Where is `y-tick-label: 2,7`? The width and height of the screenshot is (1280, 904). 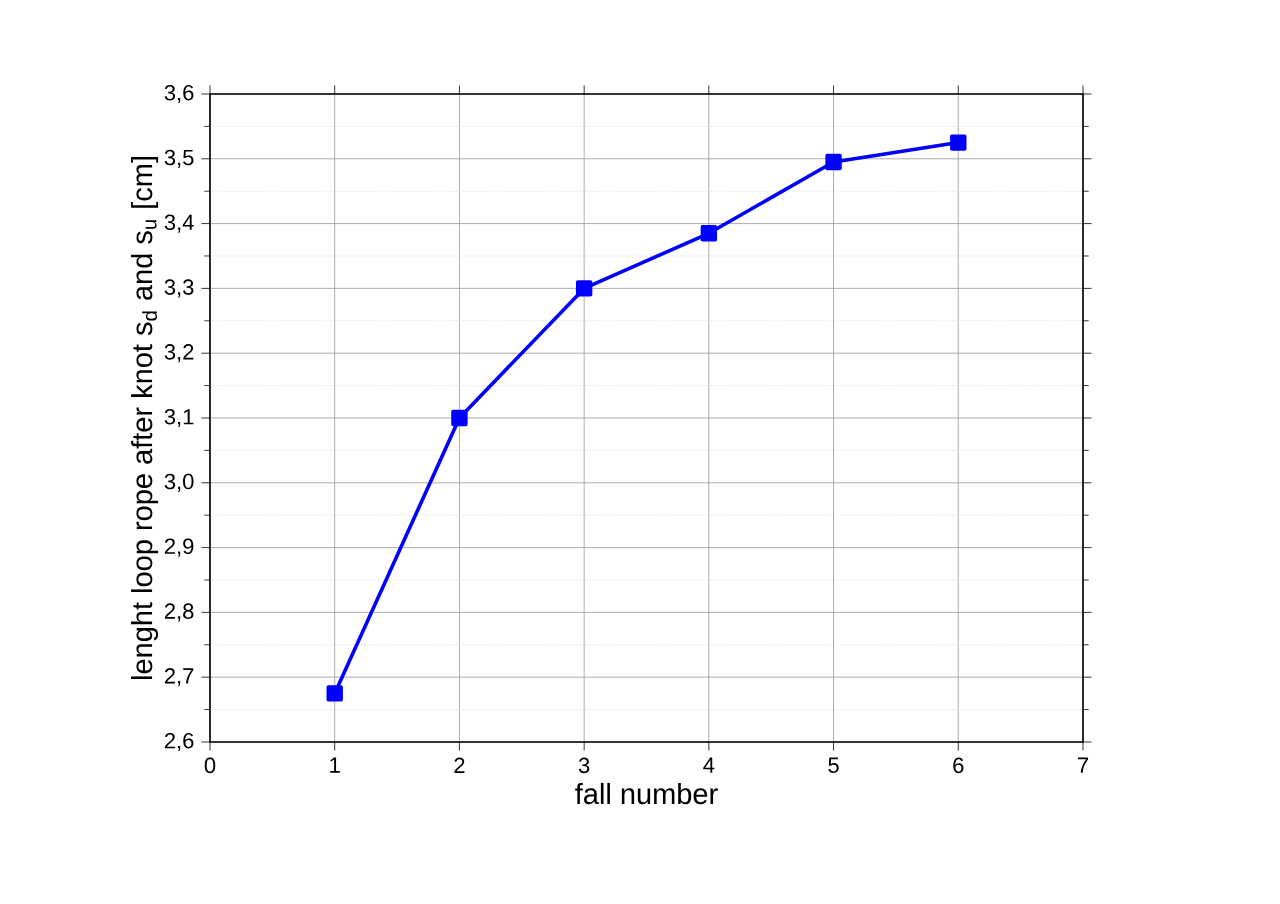 y-tick-label: 2,7 is located at coordinates (179, 677).